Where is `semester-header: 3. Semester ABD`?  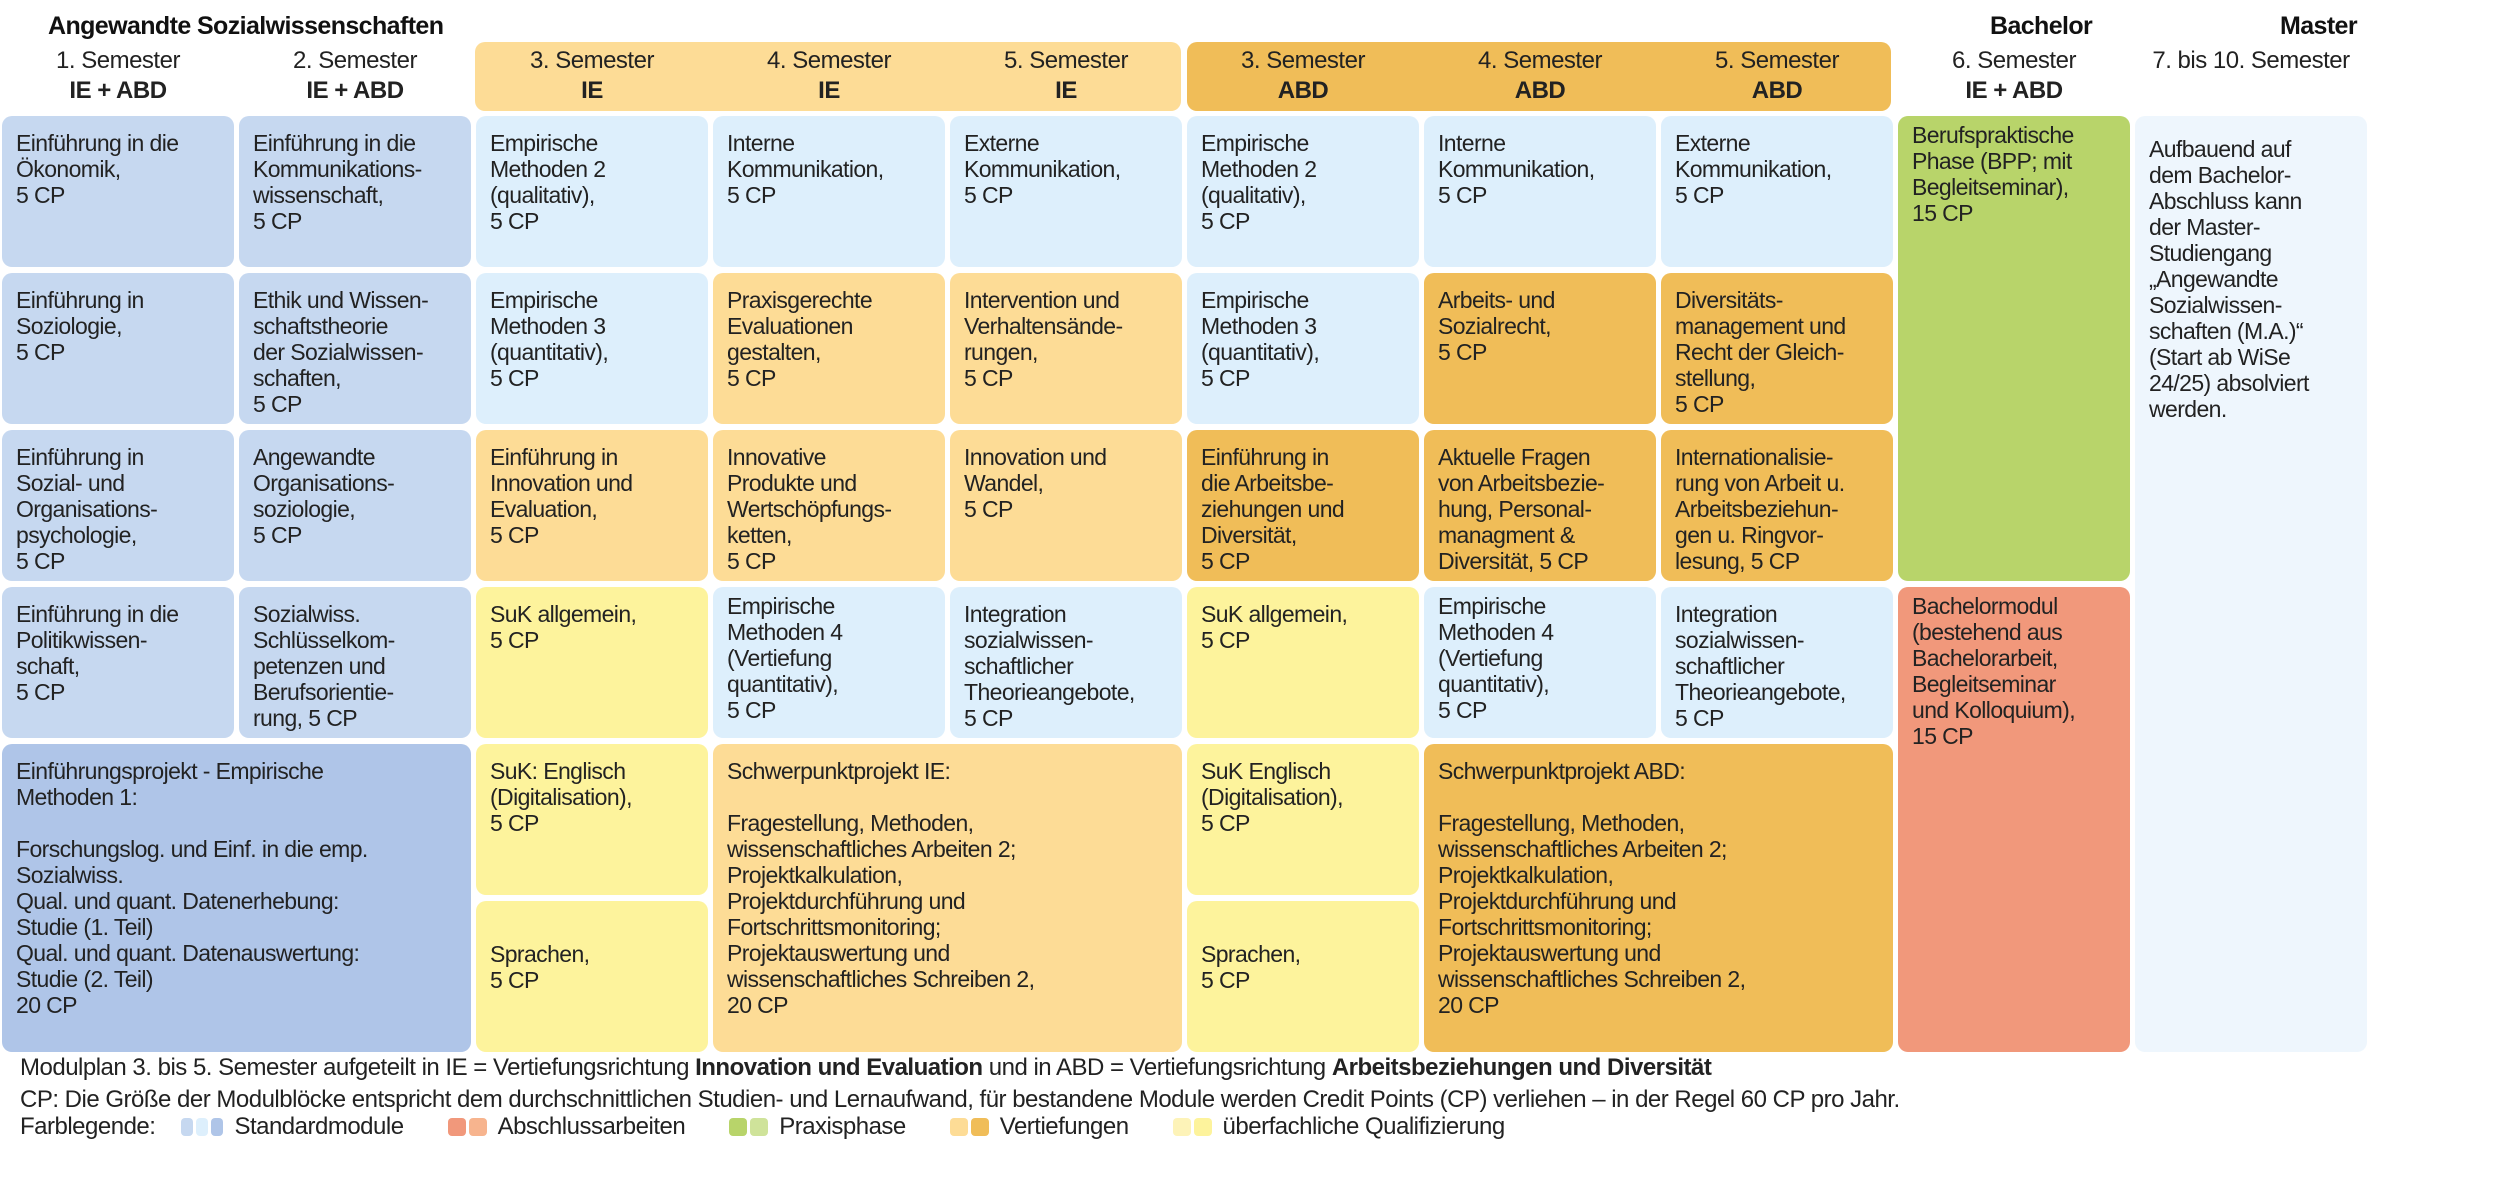 semester-header: 3. Semester ABD is located at coordinates (1303, 75).